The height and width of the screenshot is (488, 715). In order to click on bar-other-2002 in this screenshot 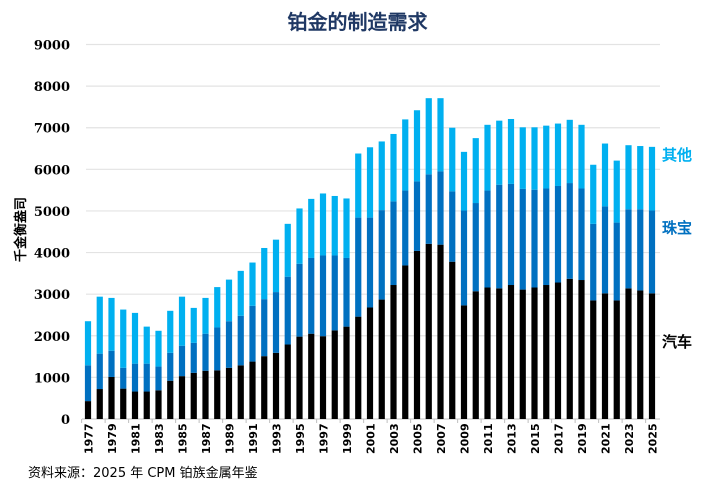, I will do `click(381, 176)`.